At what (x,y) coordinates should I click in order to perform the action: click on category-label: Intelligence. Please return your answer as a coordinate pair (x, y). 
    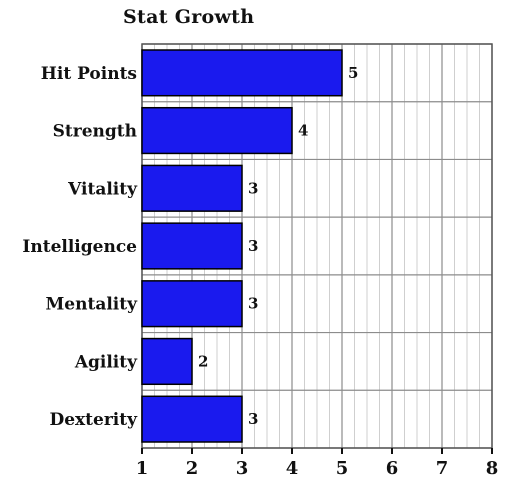
    Looking at the image, I should click on (79, 247).